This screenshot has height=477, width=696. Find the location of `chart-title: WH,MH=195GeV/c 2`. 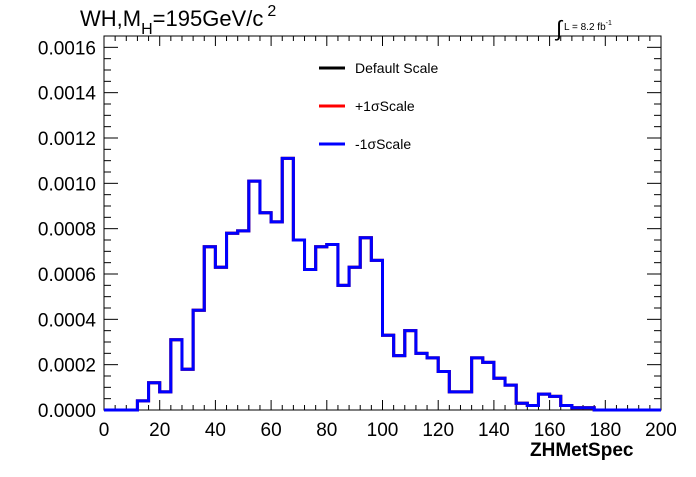

chart-title: WH,MH=195GeV/c 2 is located at coordinates (178, 20).